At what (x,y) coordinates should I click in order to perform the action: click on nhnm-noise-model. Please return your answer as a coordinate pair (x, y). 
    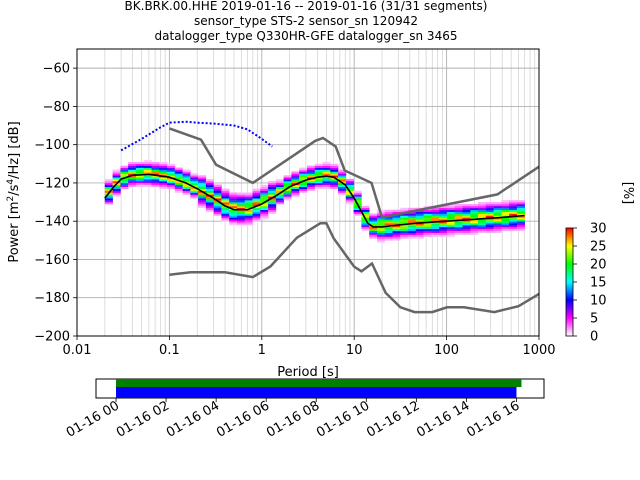
    Looking at the image, I should click on (354, 173).